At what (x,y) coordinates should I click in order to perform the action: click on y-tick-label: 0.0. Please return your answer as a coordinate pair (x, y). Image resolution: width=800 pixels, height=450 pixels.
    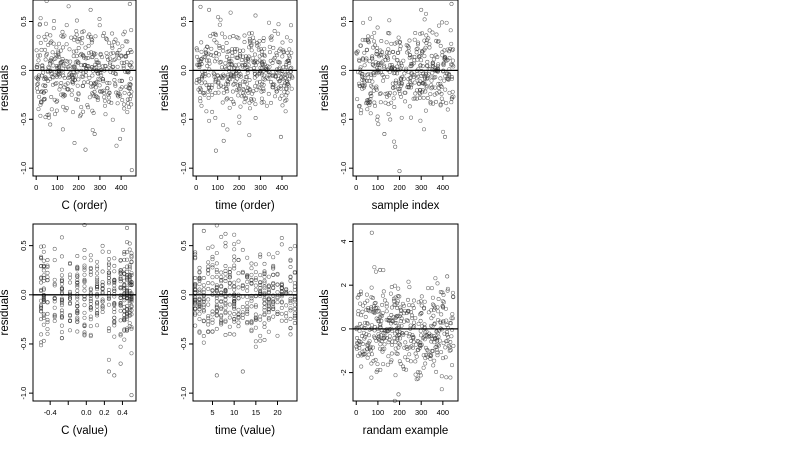
    Looking at the image, I should click on (183, 295).